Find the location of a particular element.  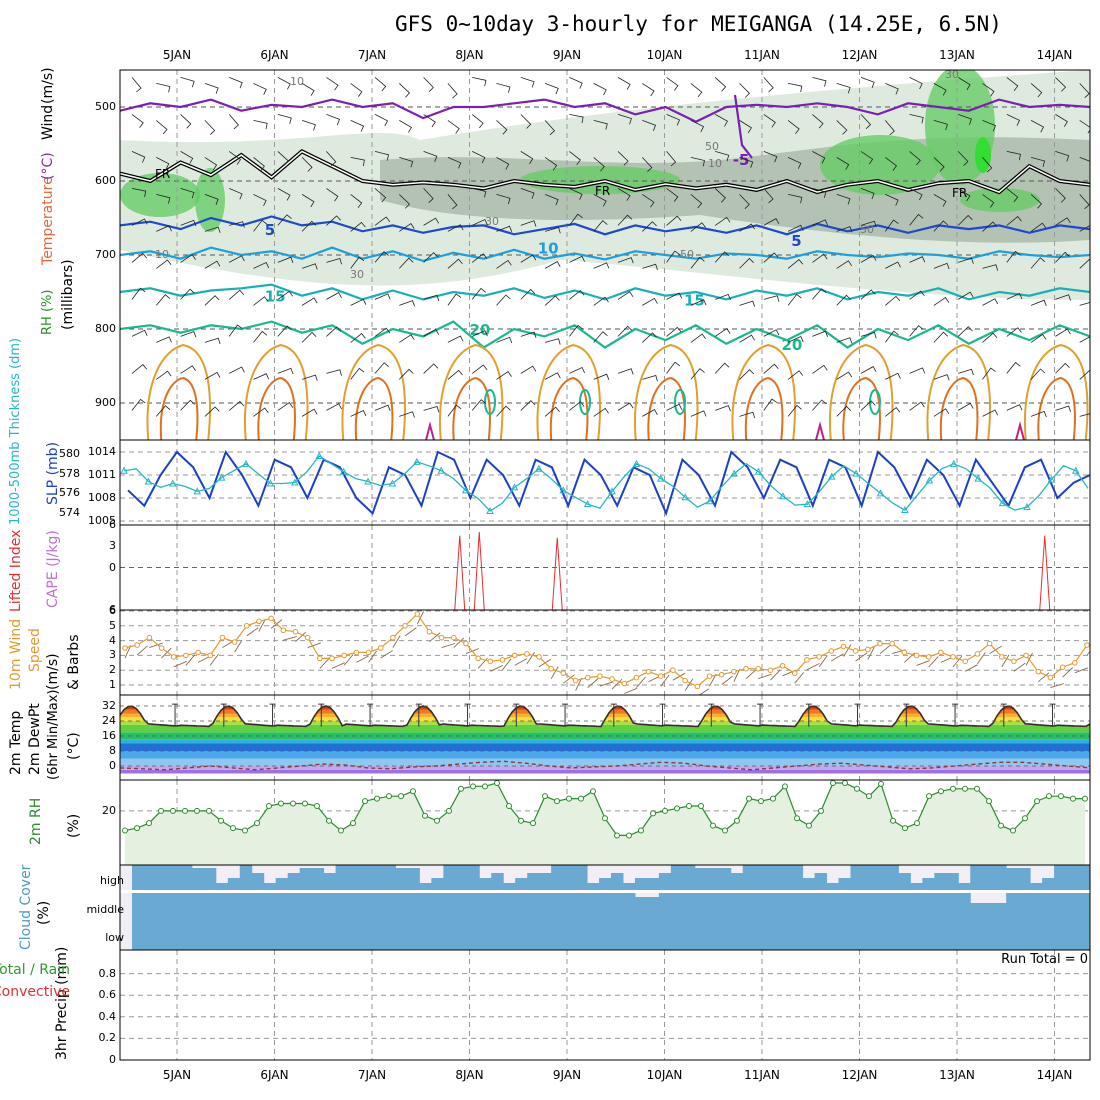

tick-label: 16 is located at coordinates (109, 735).